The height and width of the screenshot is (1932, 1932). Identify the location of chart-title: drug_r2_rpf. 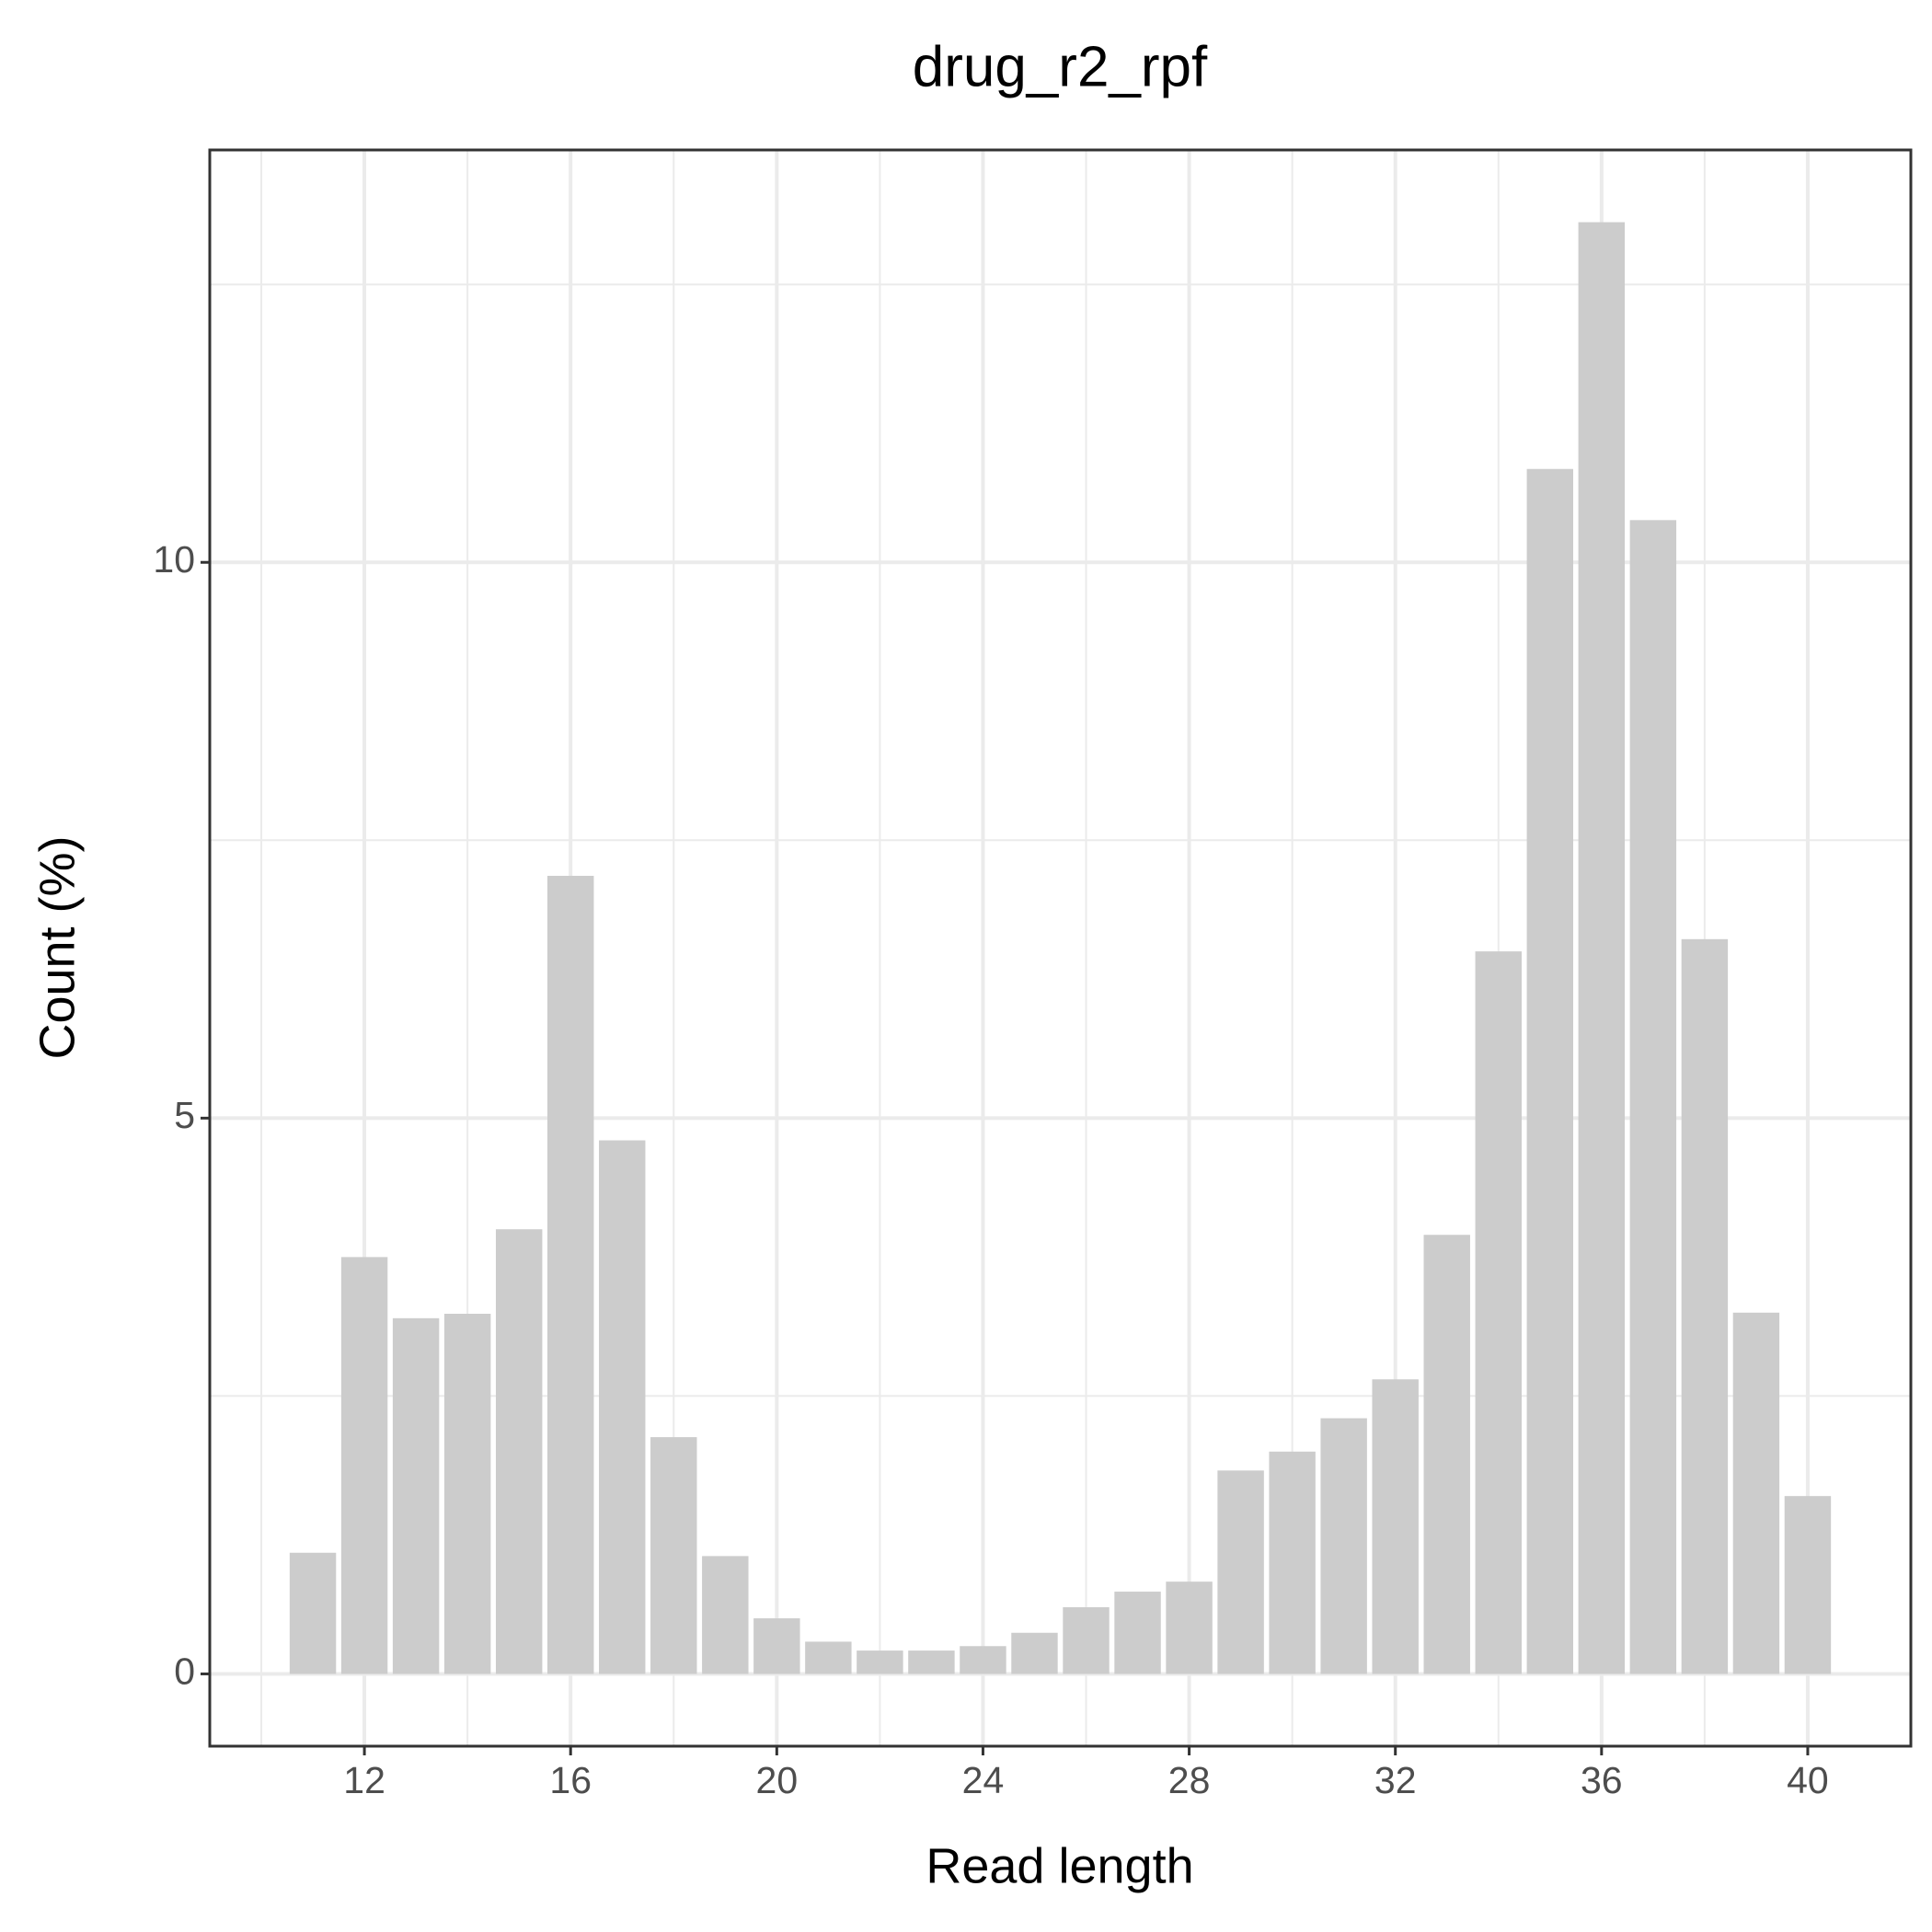
(1060, 66).